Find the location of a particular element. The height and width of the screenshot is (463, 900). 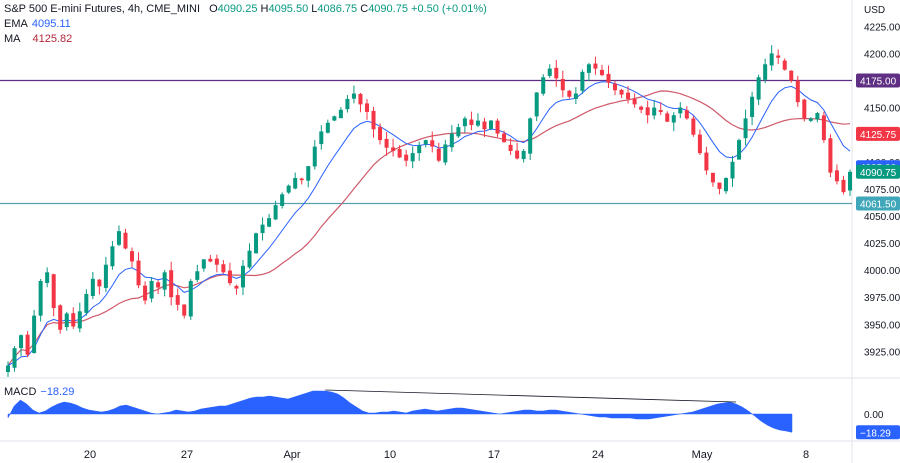

support-tag-bg is located at coordinates (878, 203).